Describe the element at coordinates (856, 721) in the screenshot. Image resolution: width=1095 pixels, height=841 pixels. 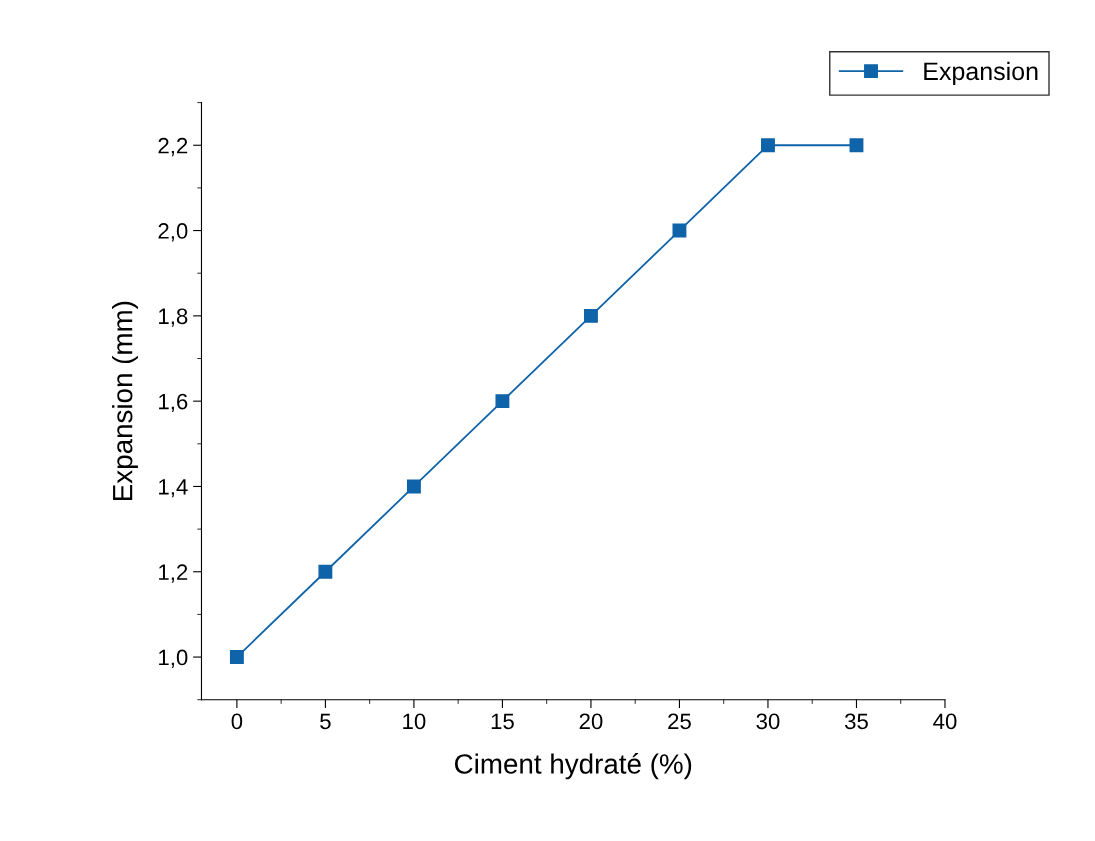
I see `x-tick-label: 35` at that location.